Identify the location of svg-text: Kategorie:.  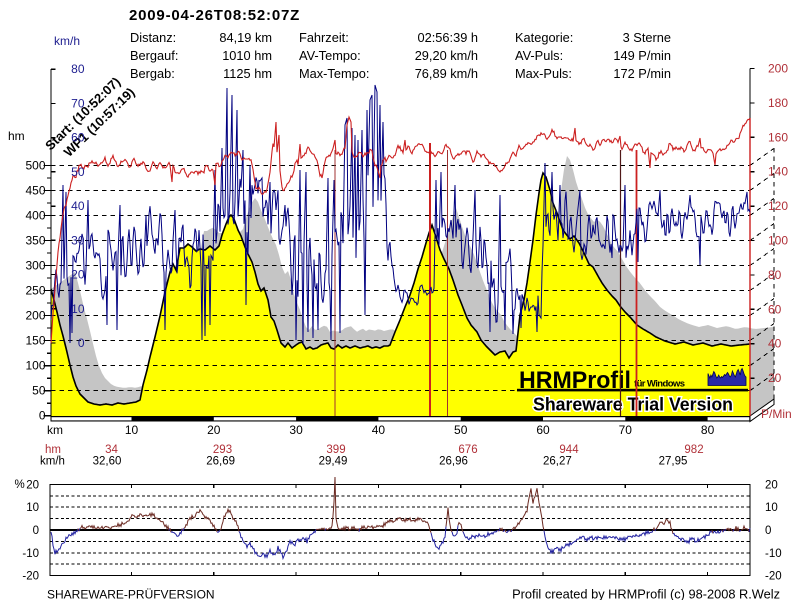
(544, 37).